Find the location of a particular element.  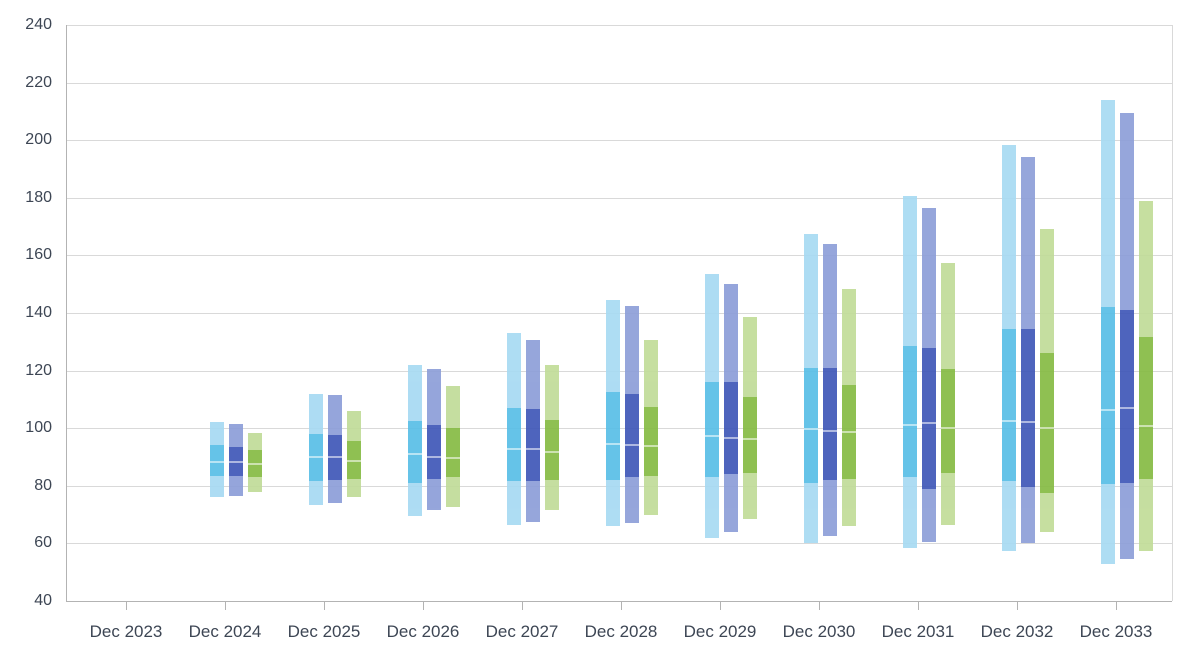

x-axis-tick-label: Dec 2027 is located at coordinates (522, 631).